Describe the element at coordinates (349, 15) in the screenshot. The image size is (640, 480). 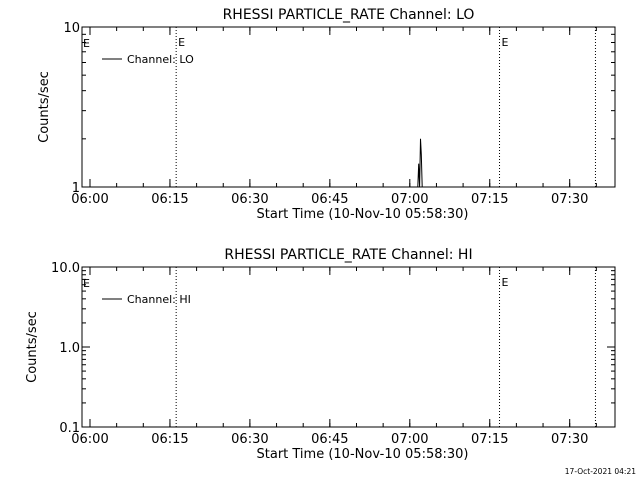
I see `chart-title: RHESSI PARTICLE_RATE Channel: LO` at that location.